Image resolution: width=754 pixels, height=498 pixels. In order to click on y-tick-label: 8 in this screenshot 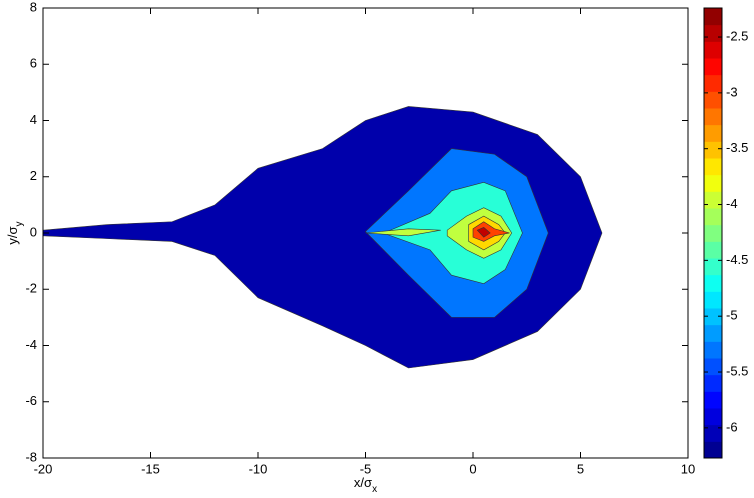, I will do `click(33, 7)`.